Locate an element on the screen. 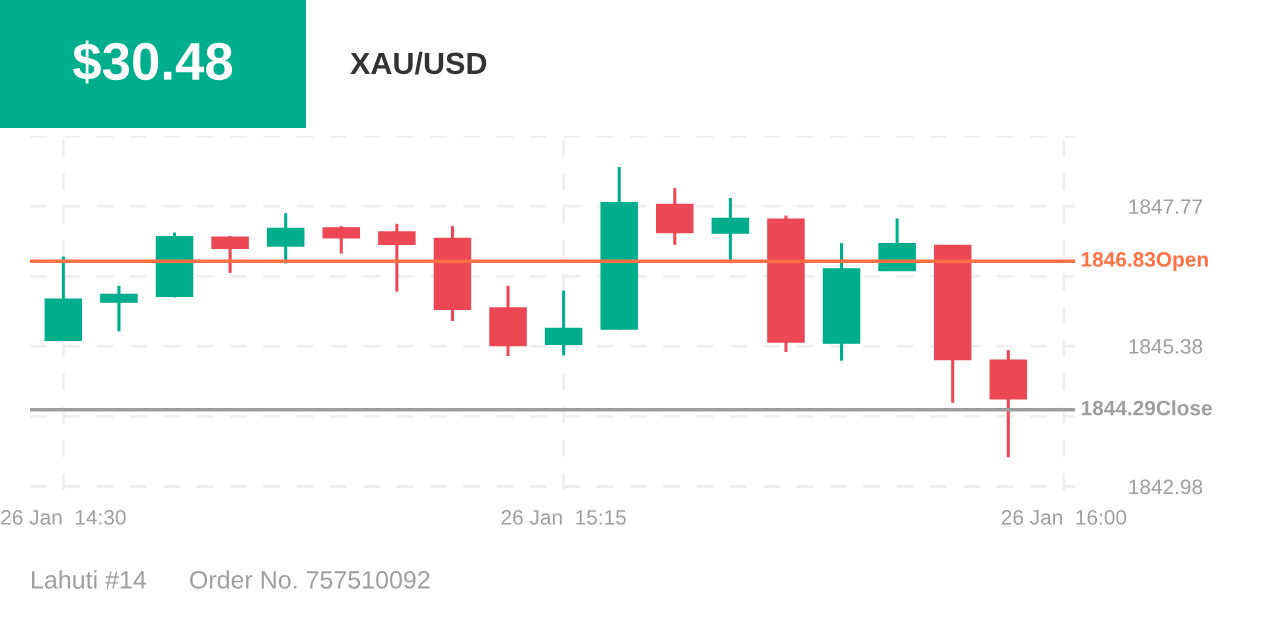 This screenshot has height=633, width=1266. text: Order No. 757510092 is located at coordinates (310, 579).